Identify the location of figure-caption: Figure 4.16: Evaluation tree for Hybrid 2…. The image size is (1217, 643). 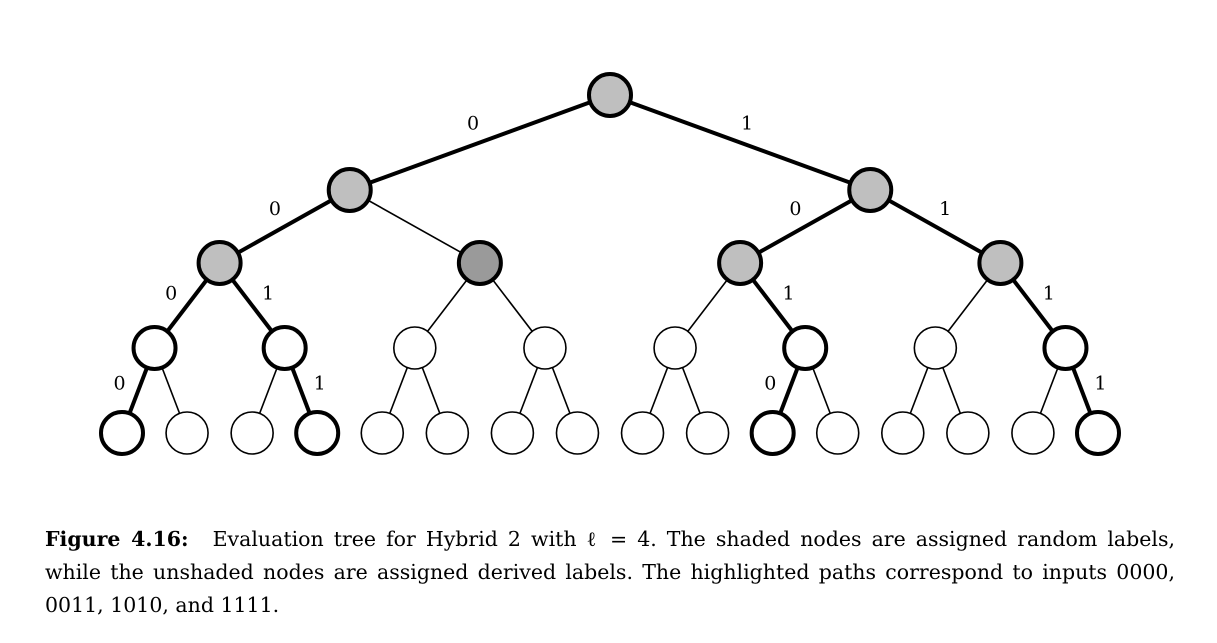
(610, 572).